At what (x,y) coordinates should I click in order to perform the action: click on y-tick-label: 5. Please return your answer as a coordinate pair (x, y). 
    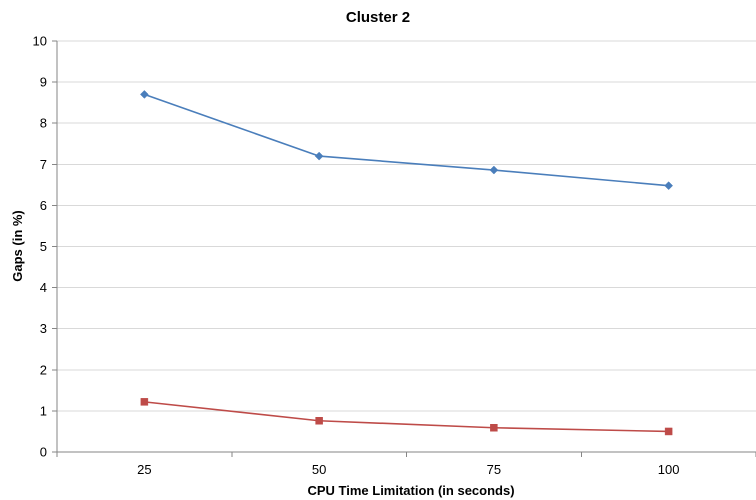
    Looking at the image, I should click on (43, 246).